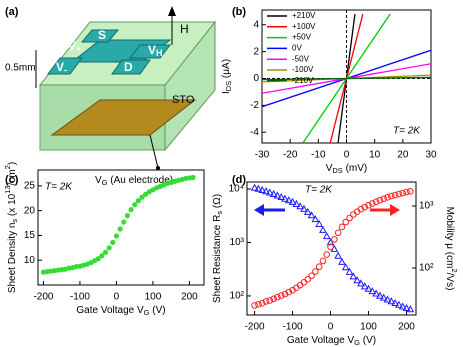 The width and height of the screenshot is (463, 347). What do you see at coordinates (7, 189) in the screenshot?
I see `label-part: 13` at bounding box center [7, 189].